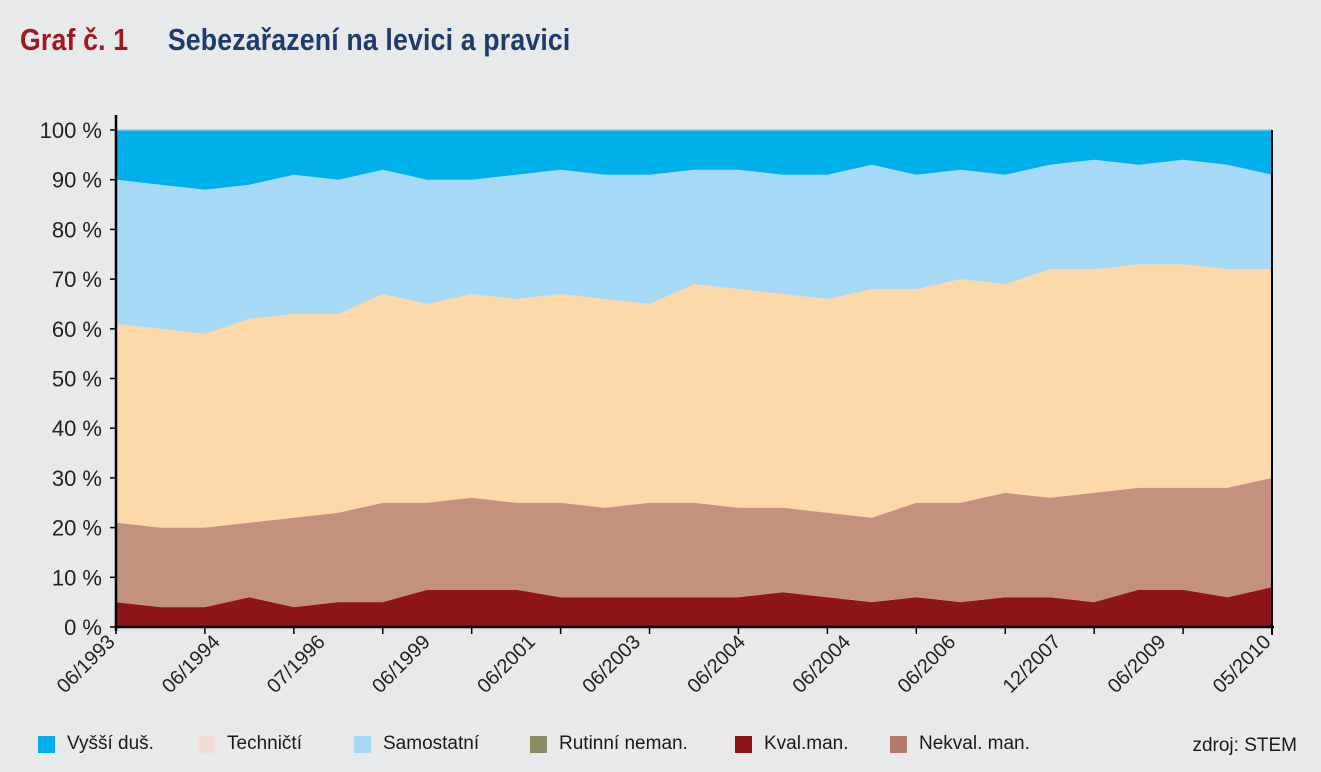  Describe the element at coordinates (77, 379) in the screenshot. I see `y-tick-label: 50 %` at that location.